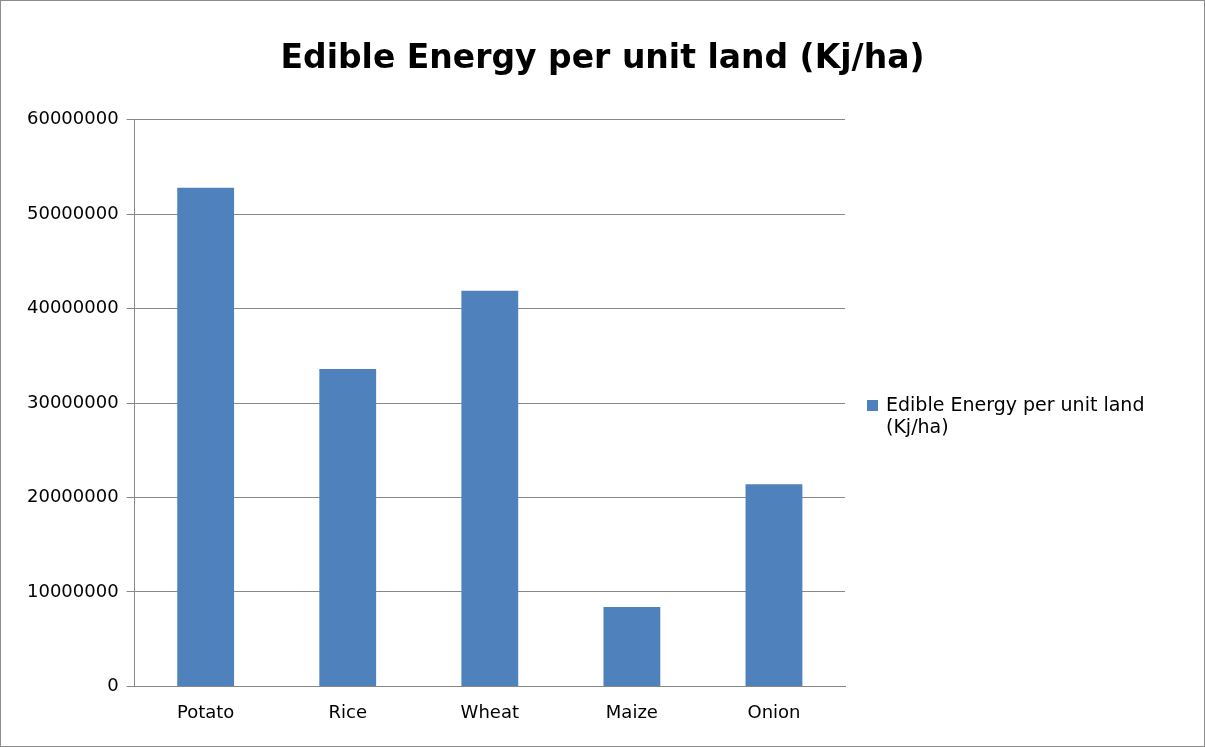 Image resolution: width=1205 pixels, height=747 pixels. What do you see at coordinates (631, 711) in the screenshot?
I see `x-tick-label: Maize` at bounding box center [631, 711].